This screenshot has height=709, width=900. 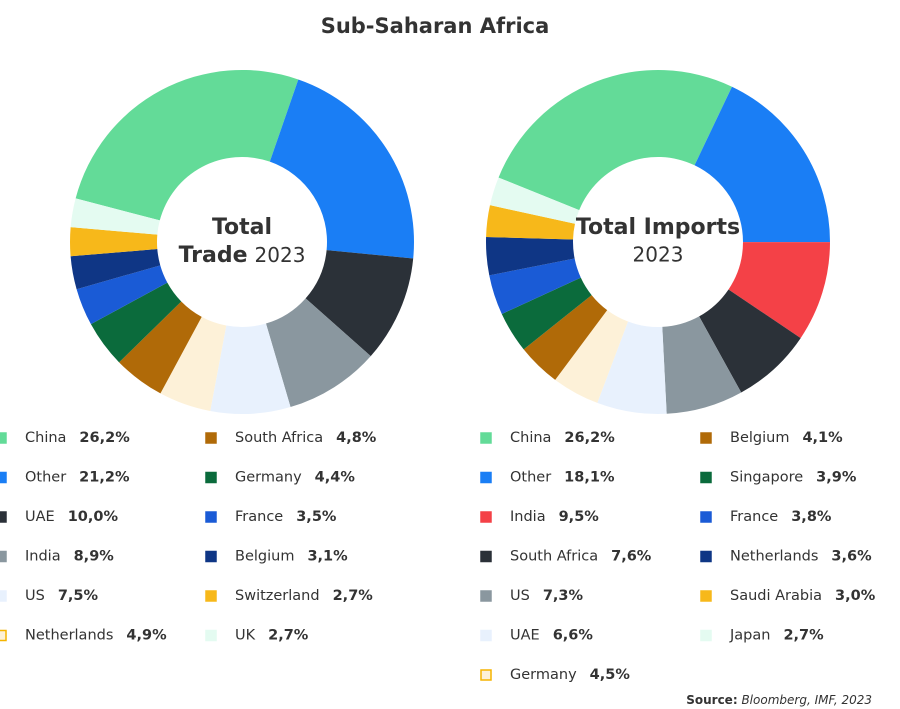 I want to click on center-title: Trade, so click(x=213, y=255).